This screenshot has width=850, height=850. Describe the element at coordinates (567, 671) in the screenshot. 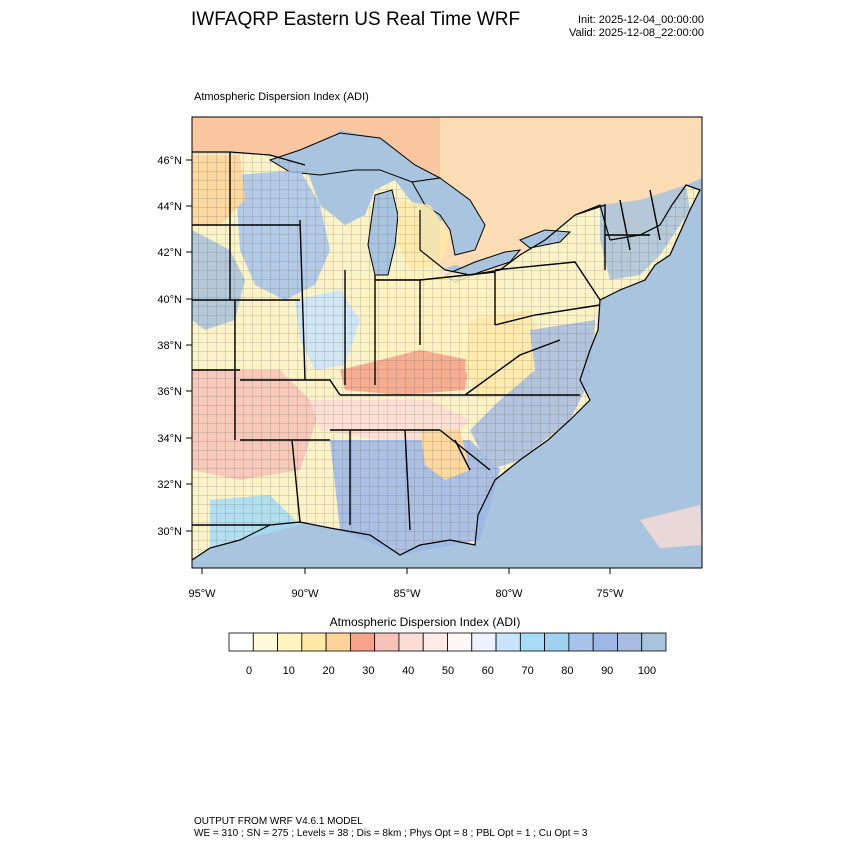

I see `colorbar-tick-label: 80` at that location.